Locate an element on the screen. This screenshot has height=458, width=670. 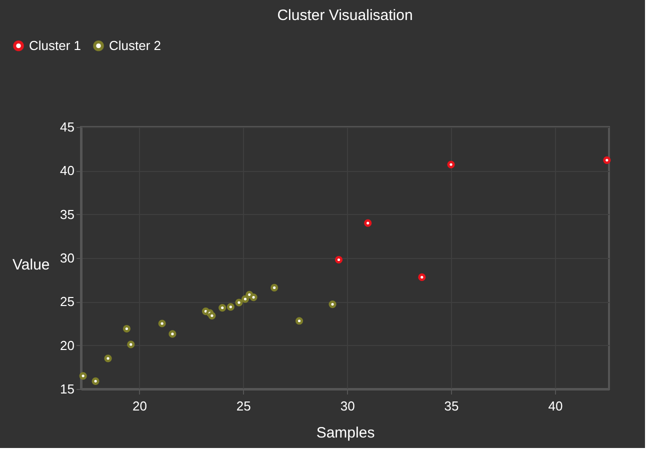
x-tick-label: 30 is located at coordinates (347, 406).